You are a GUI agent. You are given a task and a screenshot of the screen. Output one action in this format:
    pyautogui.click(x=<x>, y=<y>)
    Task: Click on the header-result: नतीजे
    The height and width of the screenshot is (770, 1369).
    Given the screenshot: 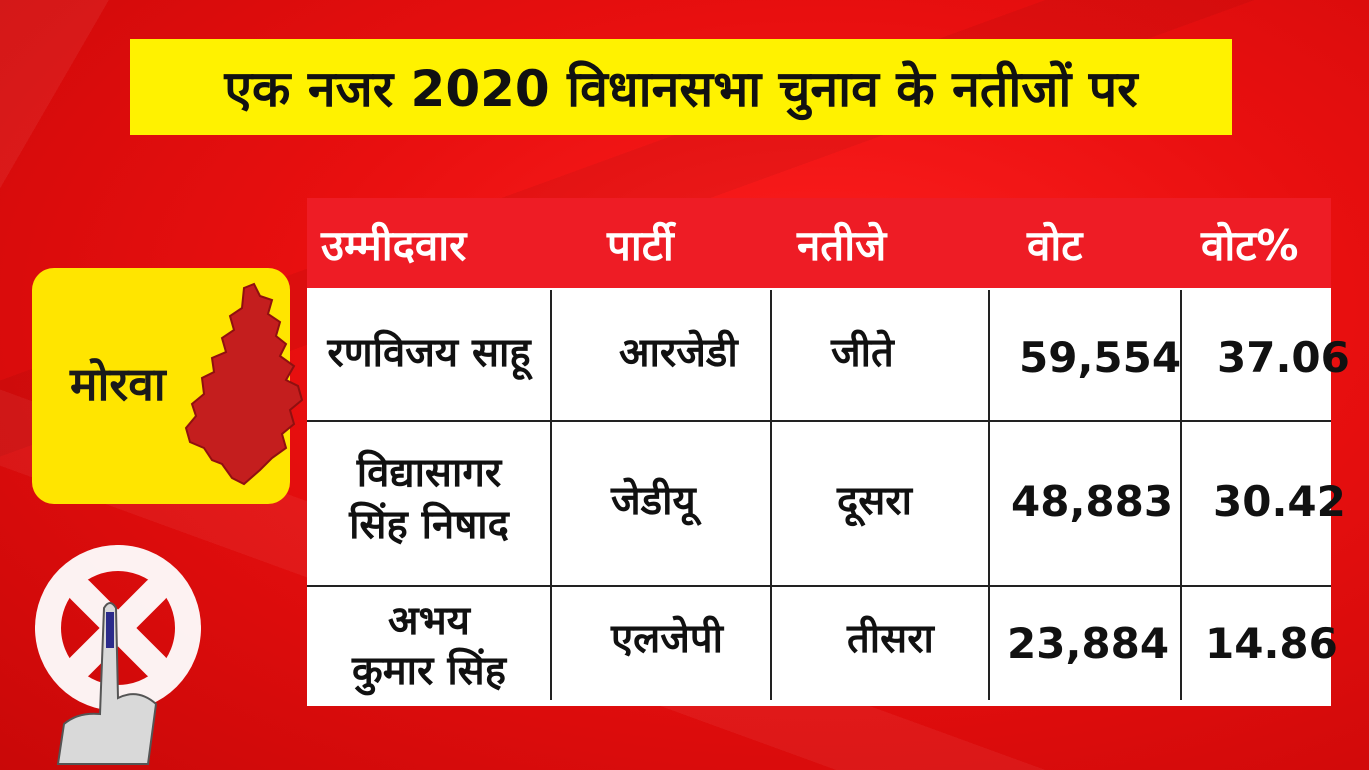 What is the action you would take?
    pyautogui.click(x=842, y=245)
    